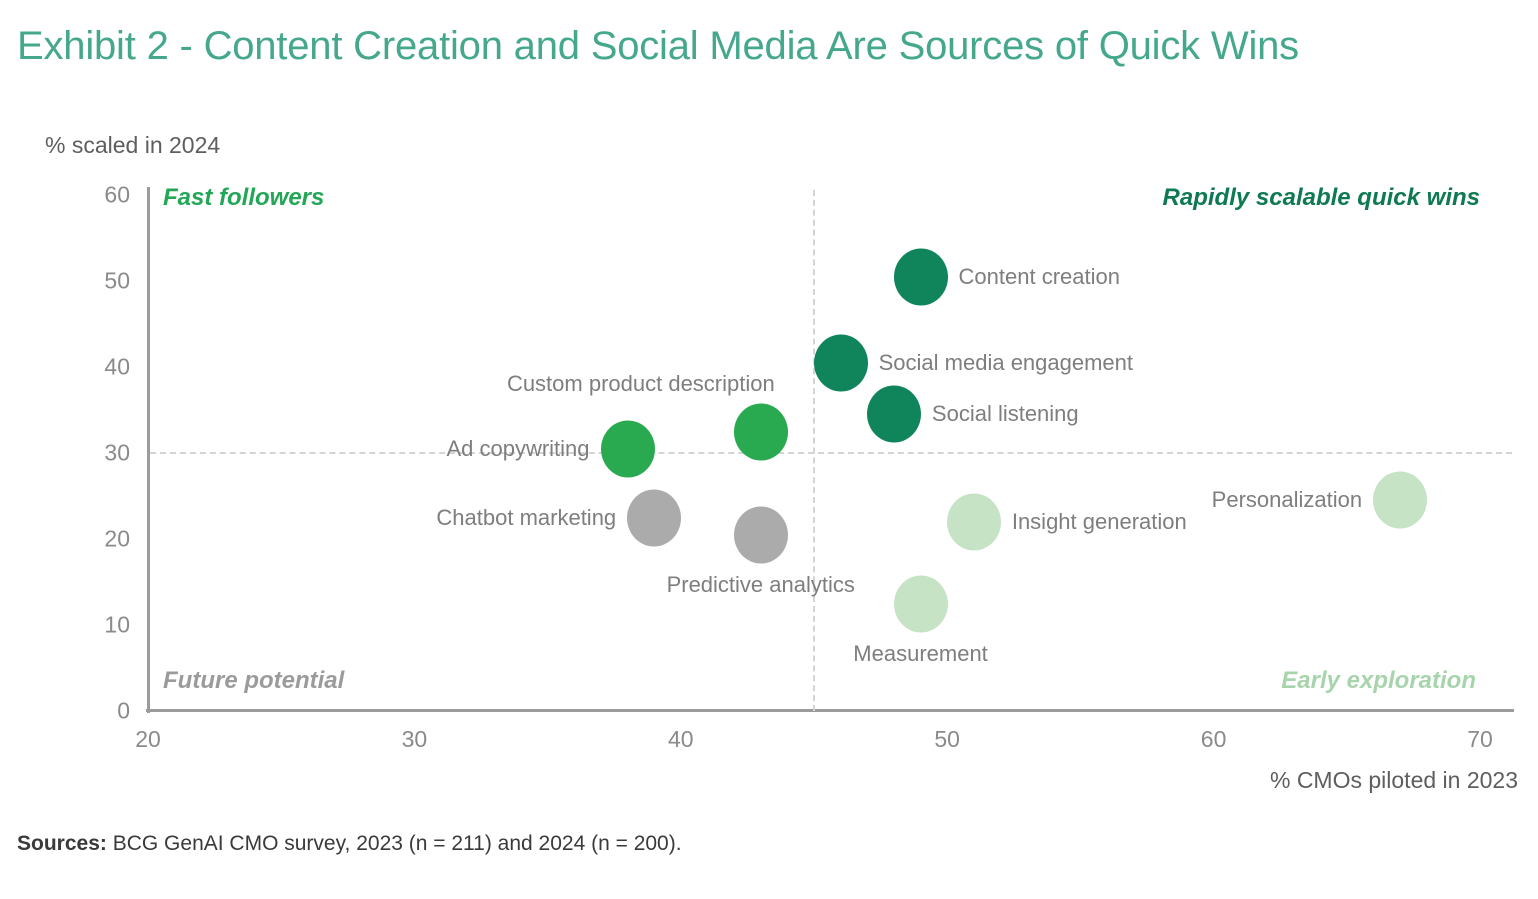  What do you see at coordinates (1213, 739) in the screenshot?
I see `x-tick-label-60: 60` at bounding box center [1213, 739].